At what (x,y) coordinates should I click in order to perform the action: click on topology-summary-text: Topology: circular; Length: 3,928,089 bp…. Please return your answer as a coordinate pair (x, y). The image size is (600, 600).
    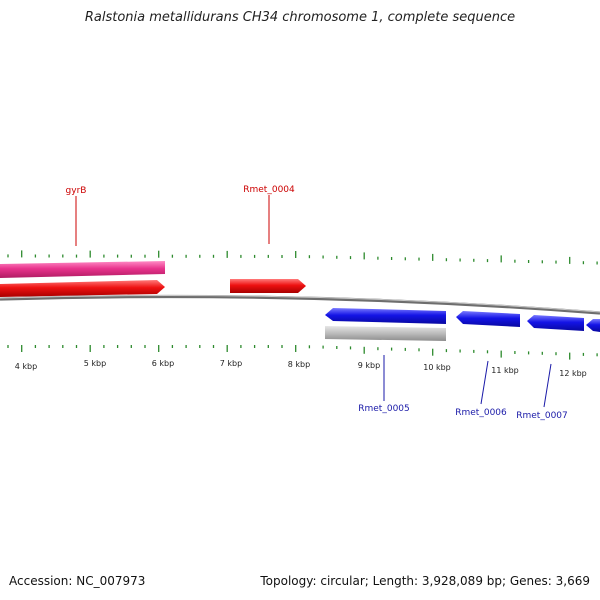
    Looking at the image, I should click on (425, 581).